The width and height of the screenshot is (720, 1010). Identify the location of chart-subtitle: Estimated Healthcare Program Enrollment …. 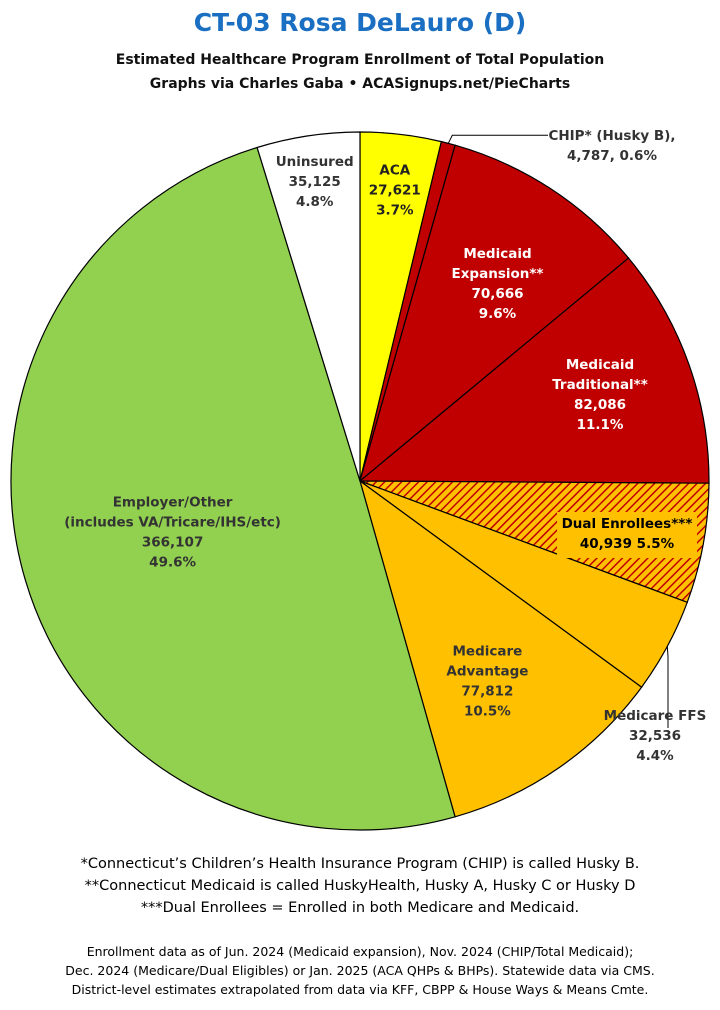
(360, 60).